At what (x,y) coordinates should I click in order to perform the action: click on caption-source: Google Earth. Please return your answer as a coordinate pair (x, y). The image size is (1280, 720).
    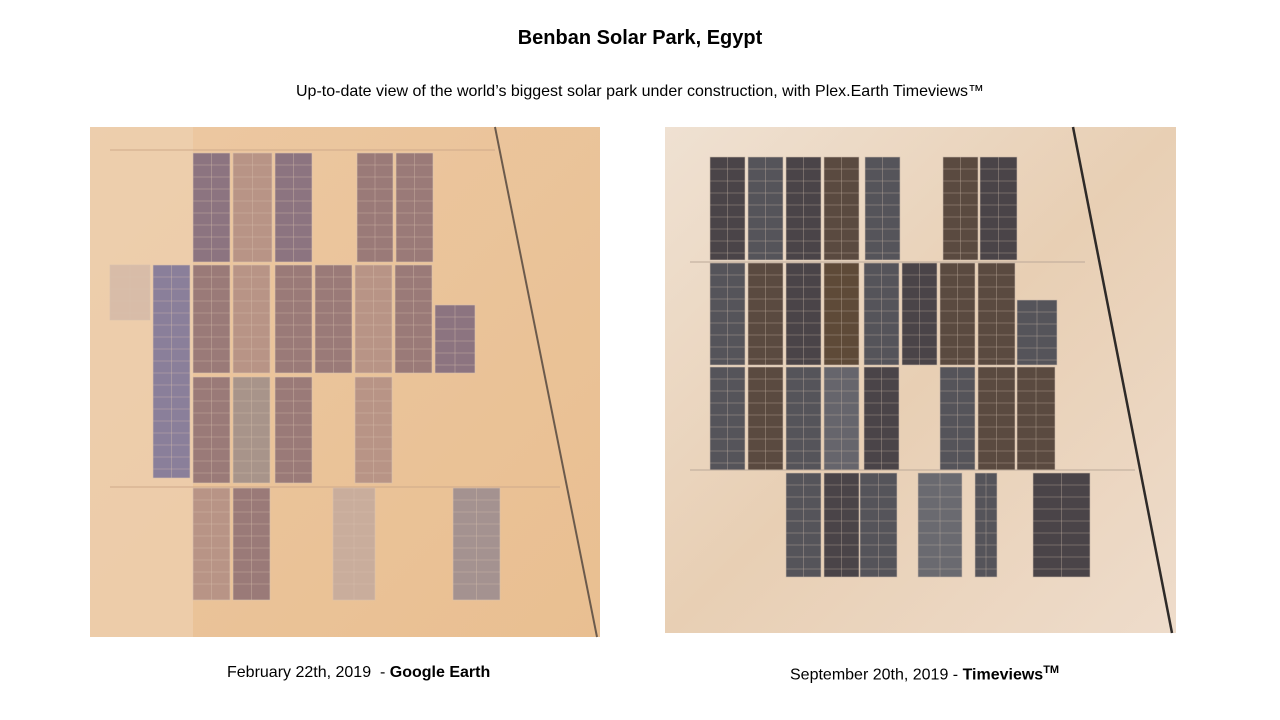
    Looking at the image, I should click on (440, 672).